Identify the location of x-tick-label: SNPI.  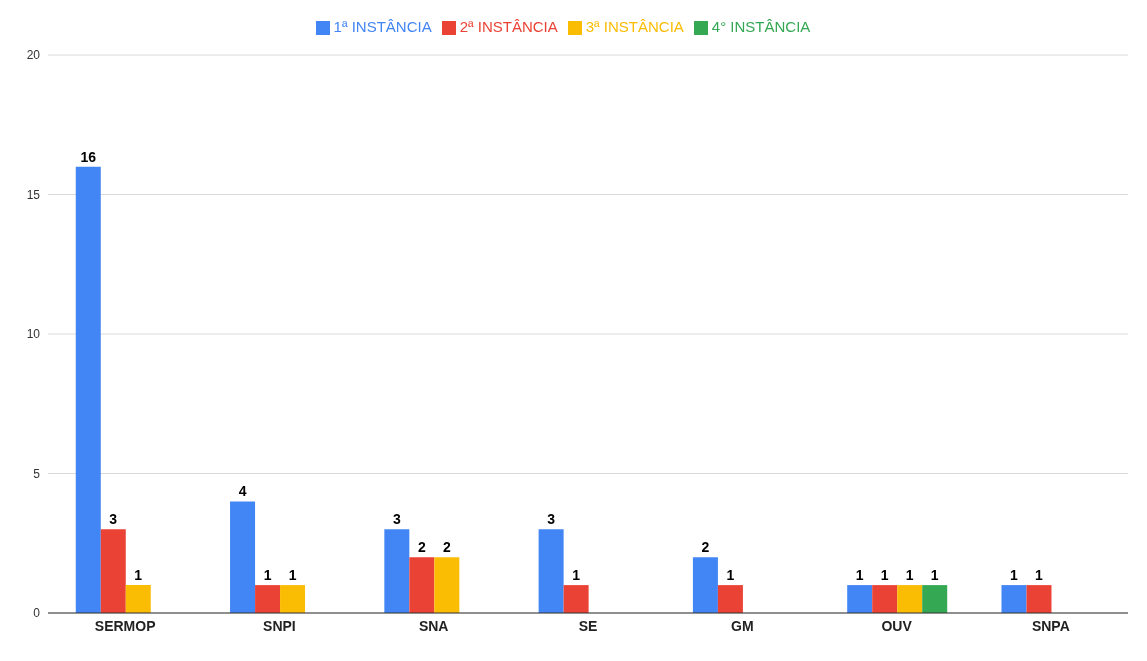
(279, 625).